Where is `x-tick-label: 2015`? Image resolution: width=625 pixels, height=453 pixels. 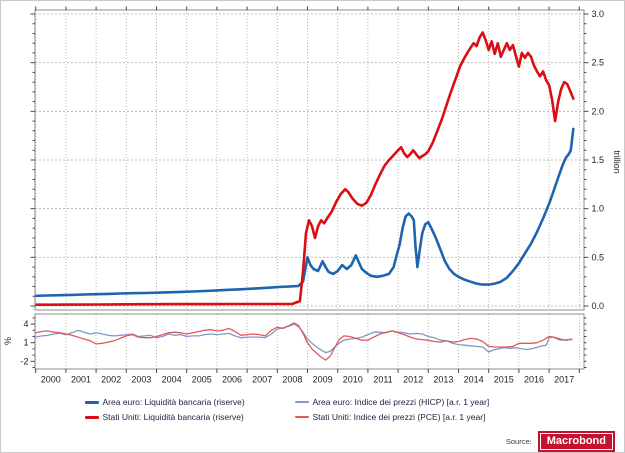 x-tick-label: 2015 is located at coordinates (504, 380).